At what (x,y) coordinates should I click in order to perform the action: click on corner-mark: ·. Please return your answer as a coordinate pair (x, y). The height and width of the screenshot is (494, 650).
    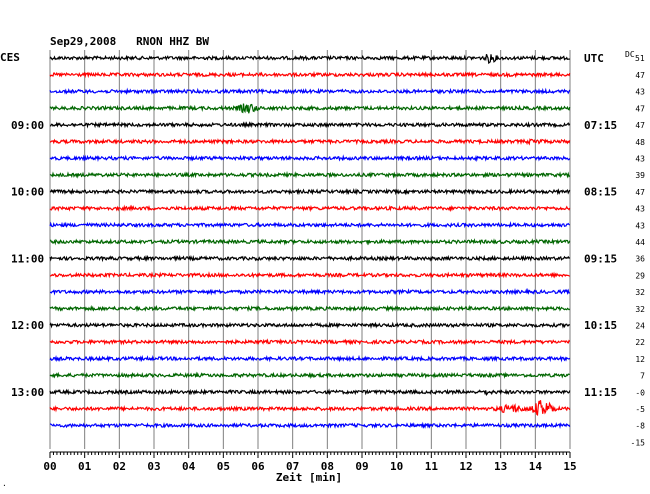
    Looking at the image, I should click on (4, 485).